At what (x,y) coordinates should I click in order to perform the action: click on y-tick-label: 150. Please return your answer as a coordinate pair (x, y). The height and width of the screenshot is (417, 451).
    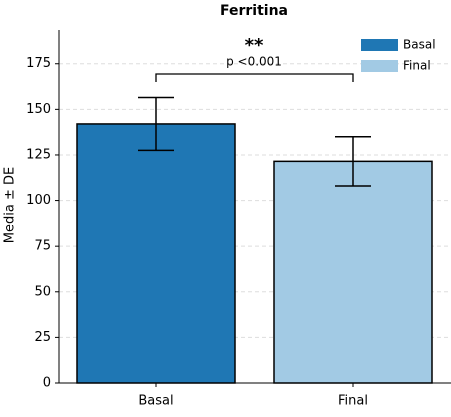
    Looking at the image, I should click on (38, 109).